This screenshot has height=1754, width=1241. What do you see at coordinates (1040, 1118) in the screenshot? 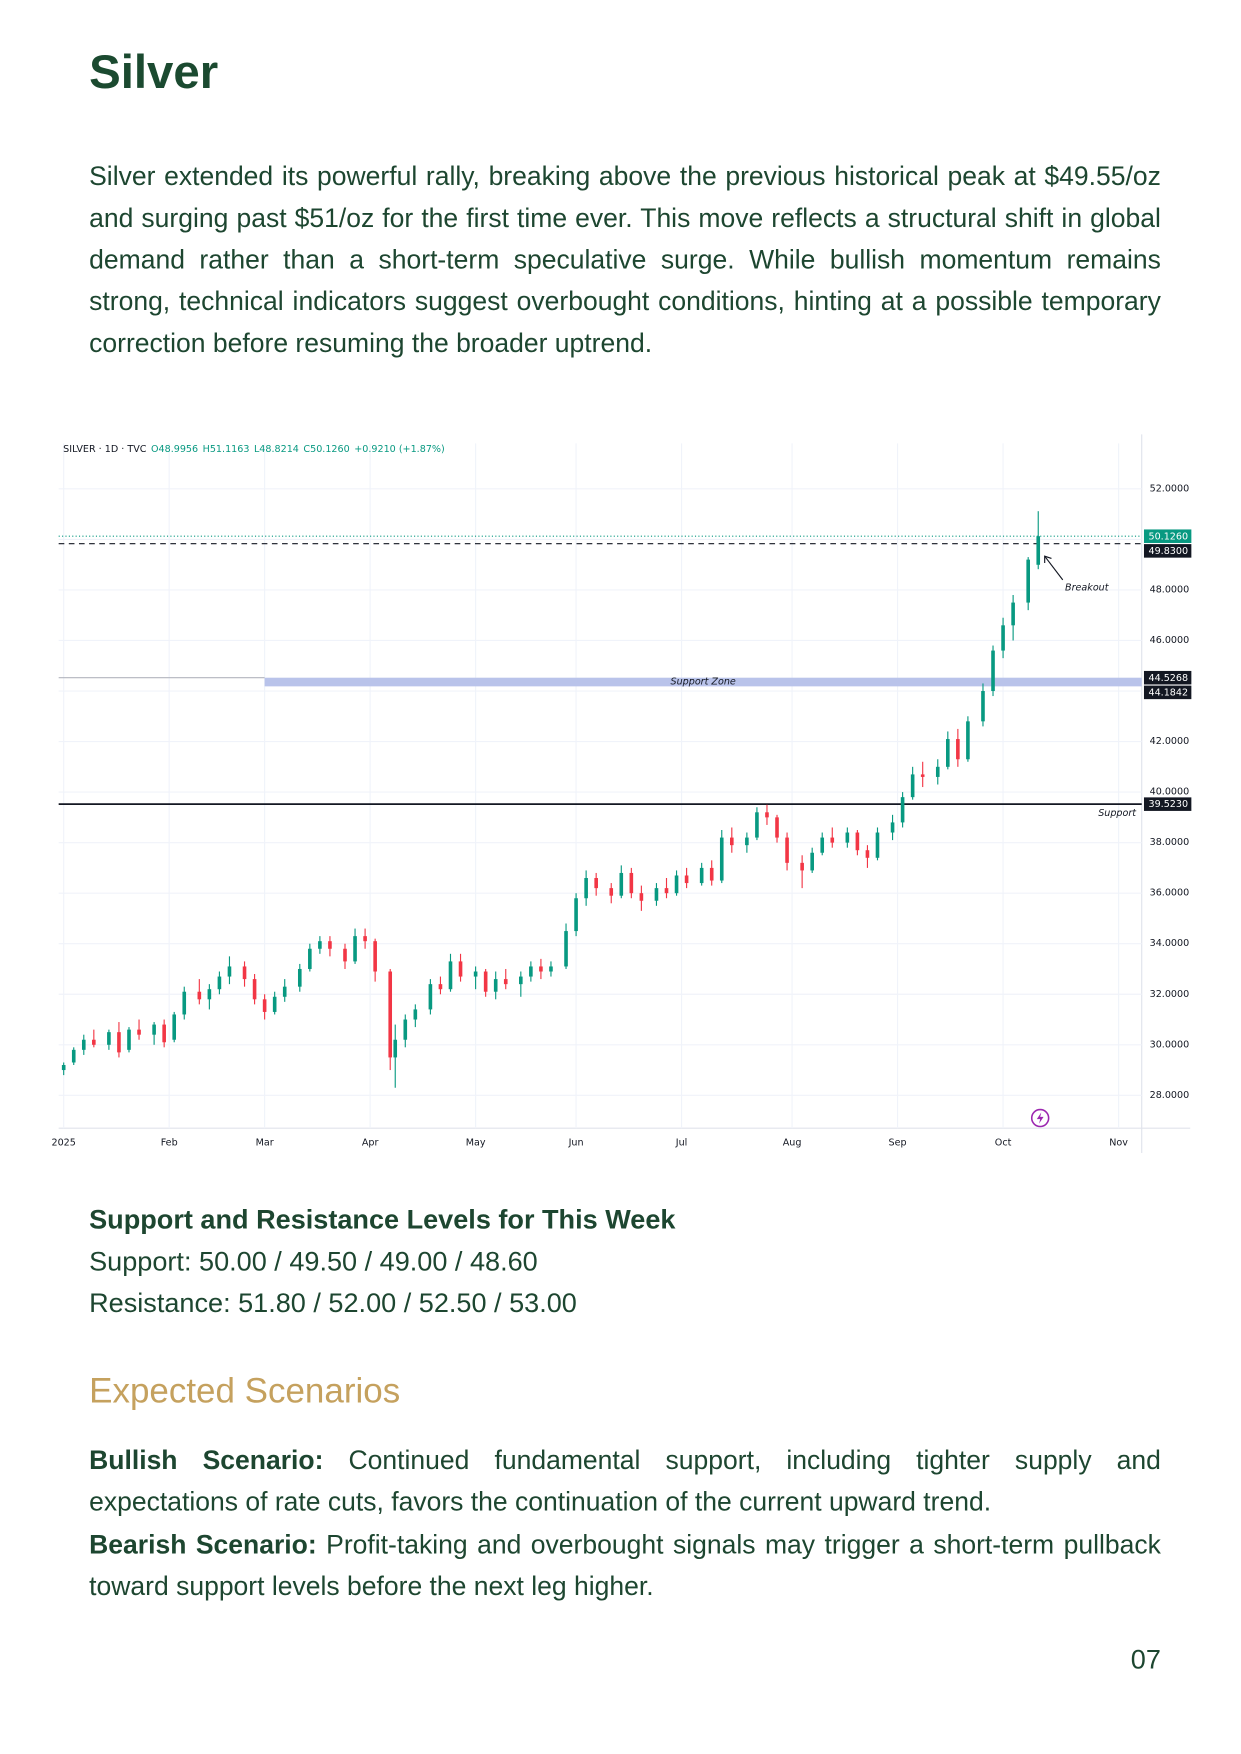
I see `lightning-icon` at bounding box center [1040, 1118].